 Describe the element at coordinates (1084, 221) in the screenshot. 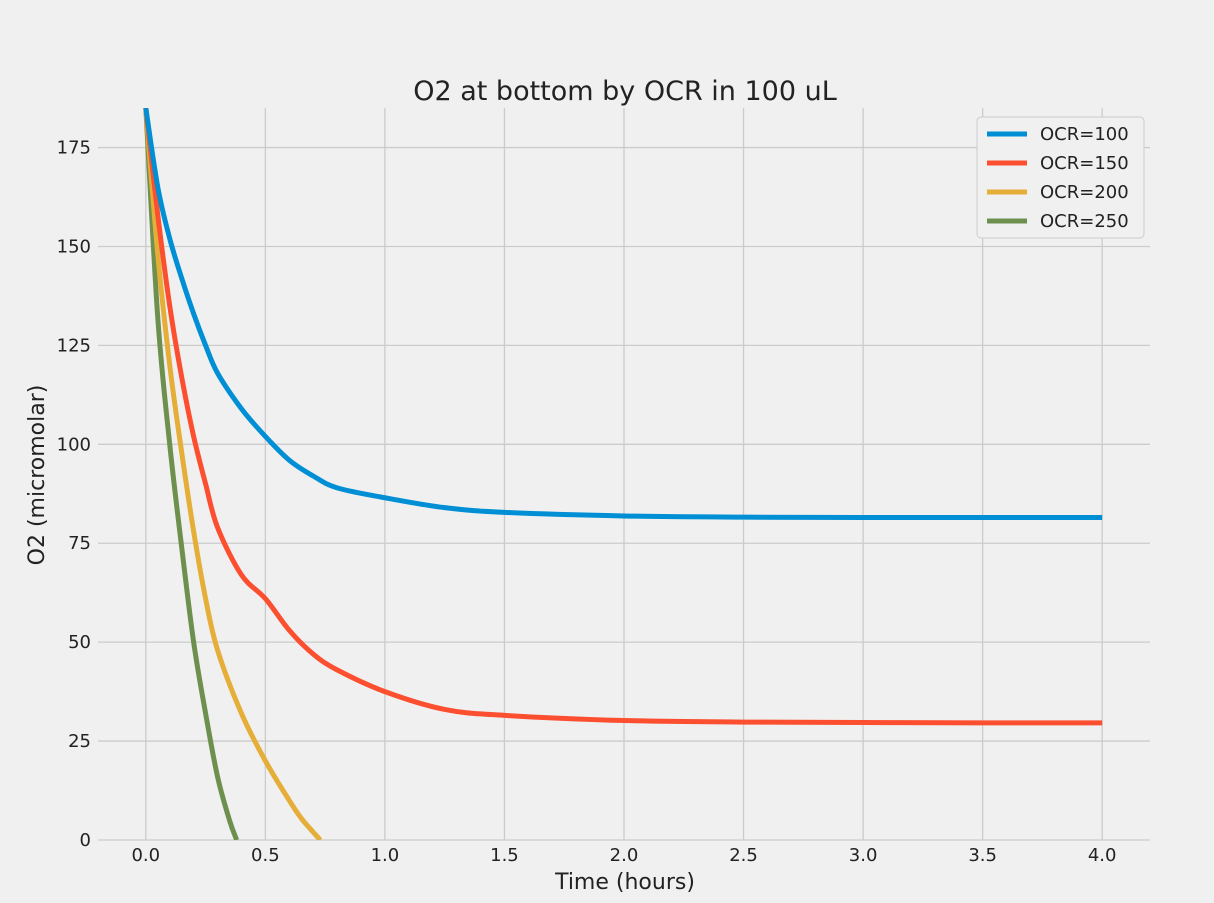

I see `legend-label: OCR=250` at that location.